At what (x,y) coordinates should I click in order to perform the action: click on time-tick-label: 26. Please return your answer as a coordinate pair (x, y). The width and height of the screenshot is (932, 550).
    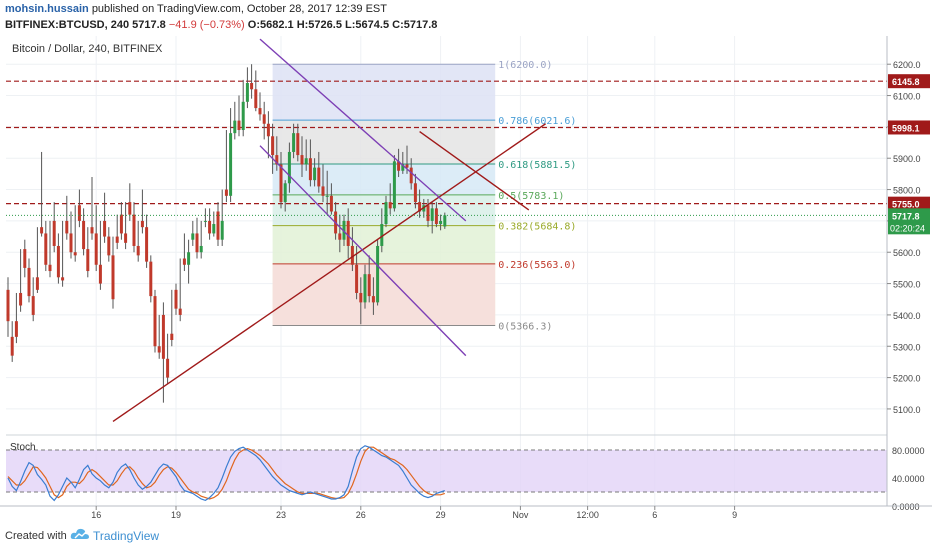
    Looking at the image, I should click on (361, 515).